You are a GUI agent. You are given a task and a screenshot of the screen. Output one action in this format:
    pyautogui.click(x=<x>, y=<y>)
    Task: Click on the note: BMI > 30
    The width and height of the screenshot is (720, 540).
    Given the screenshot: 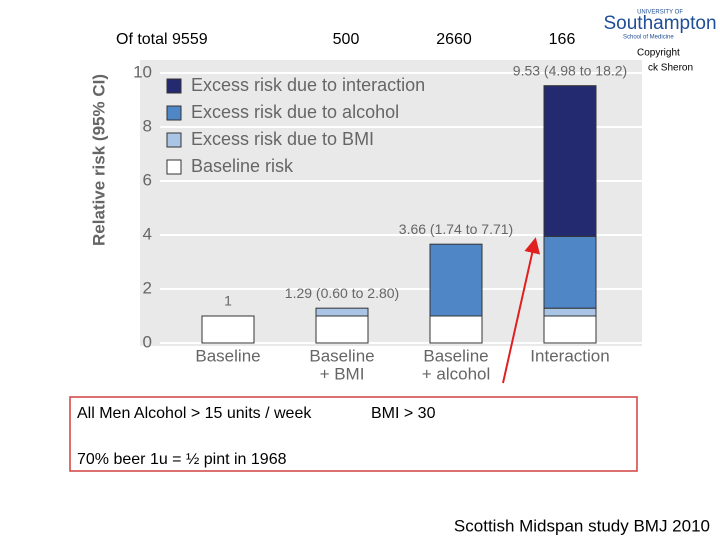 What is the action you would take?
    pyautogui.click(x=403, y=413)
    